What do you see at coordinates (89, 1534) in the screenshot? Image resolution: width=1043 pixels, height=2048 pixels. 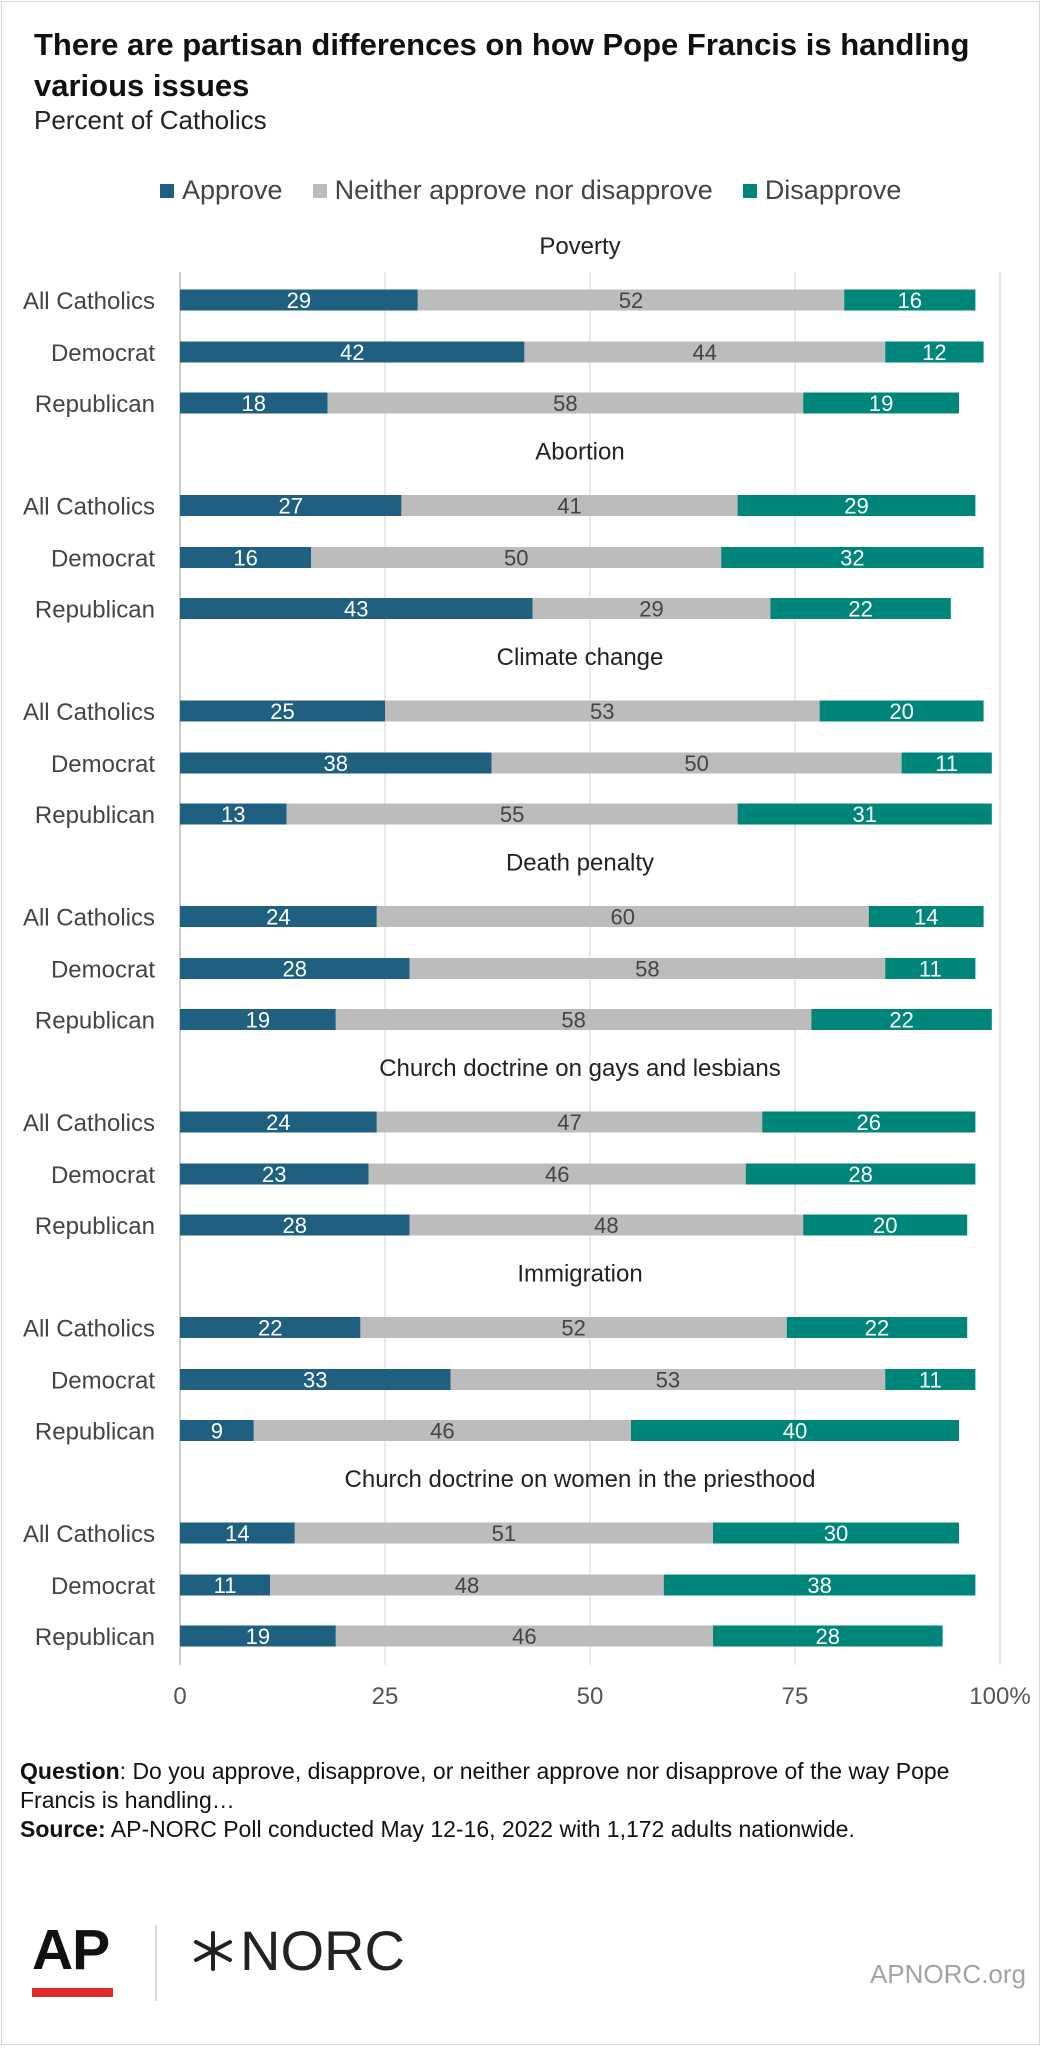 I see `row-label: All Catholics` at bounding box center [89, 1534].